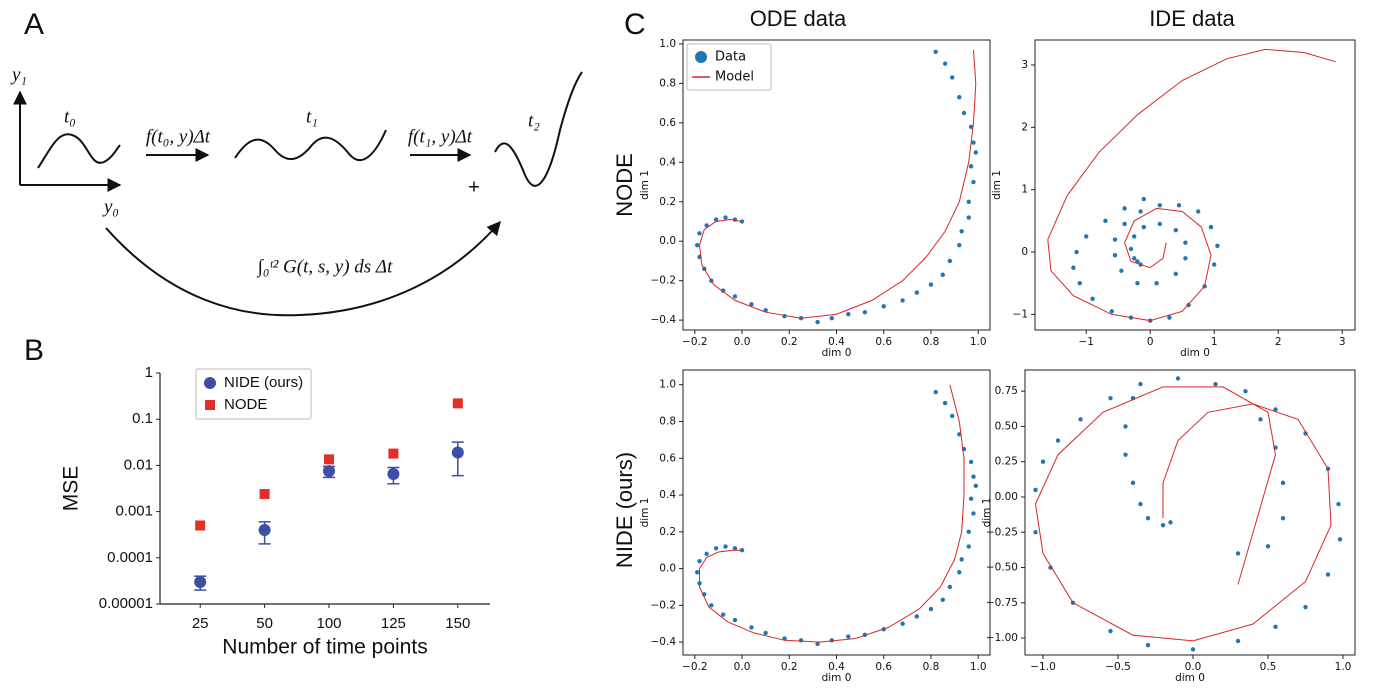  What do you see at coordinates (328, 623) in the screenshot?
I see `x-tick-label: 100` at bounding box center [328, 623].